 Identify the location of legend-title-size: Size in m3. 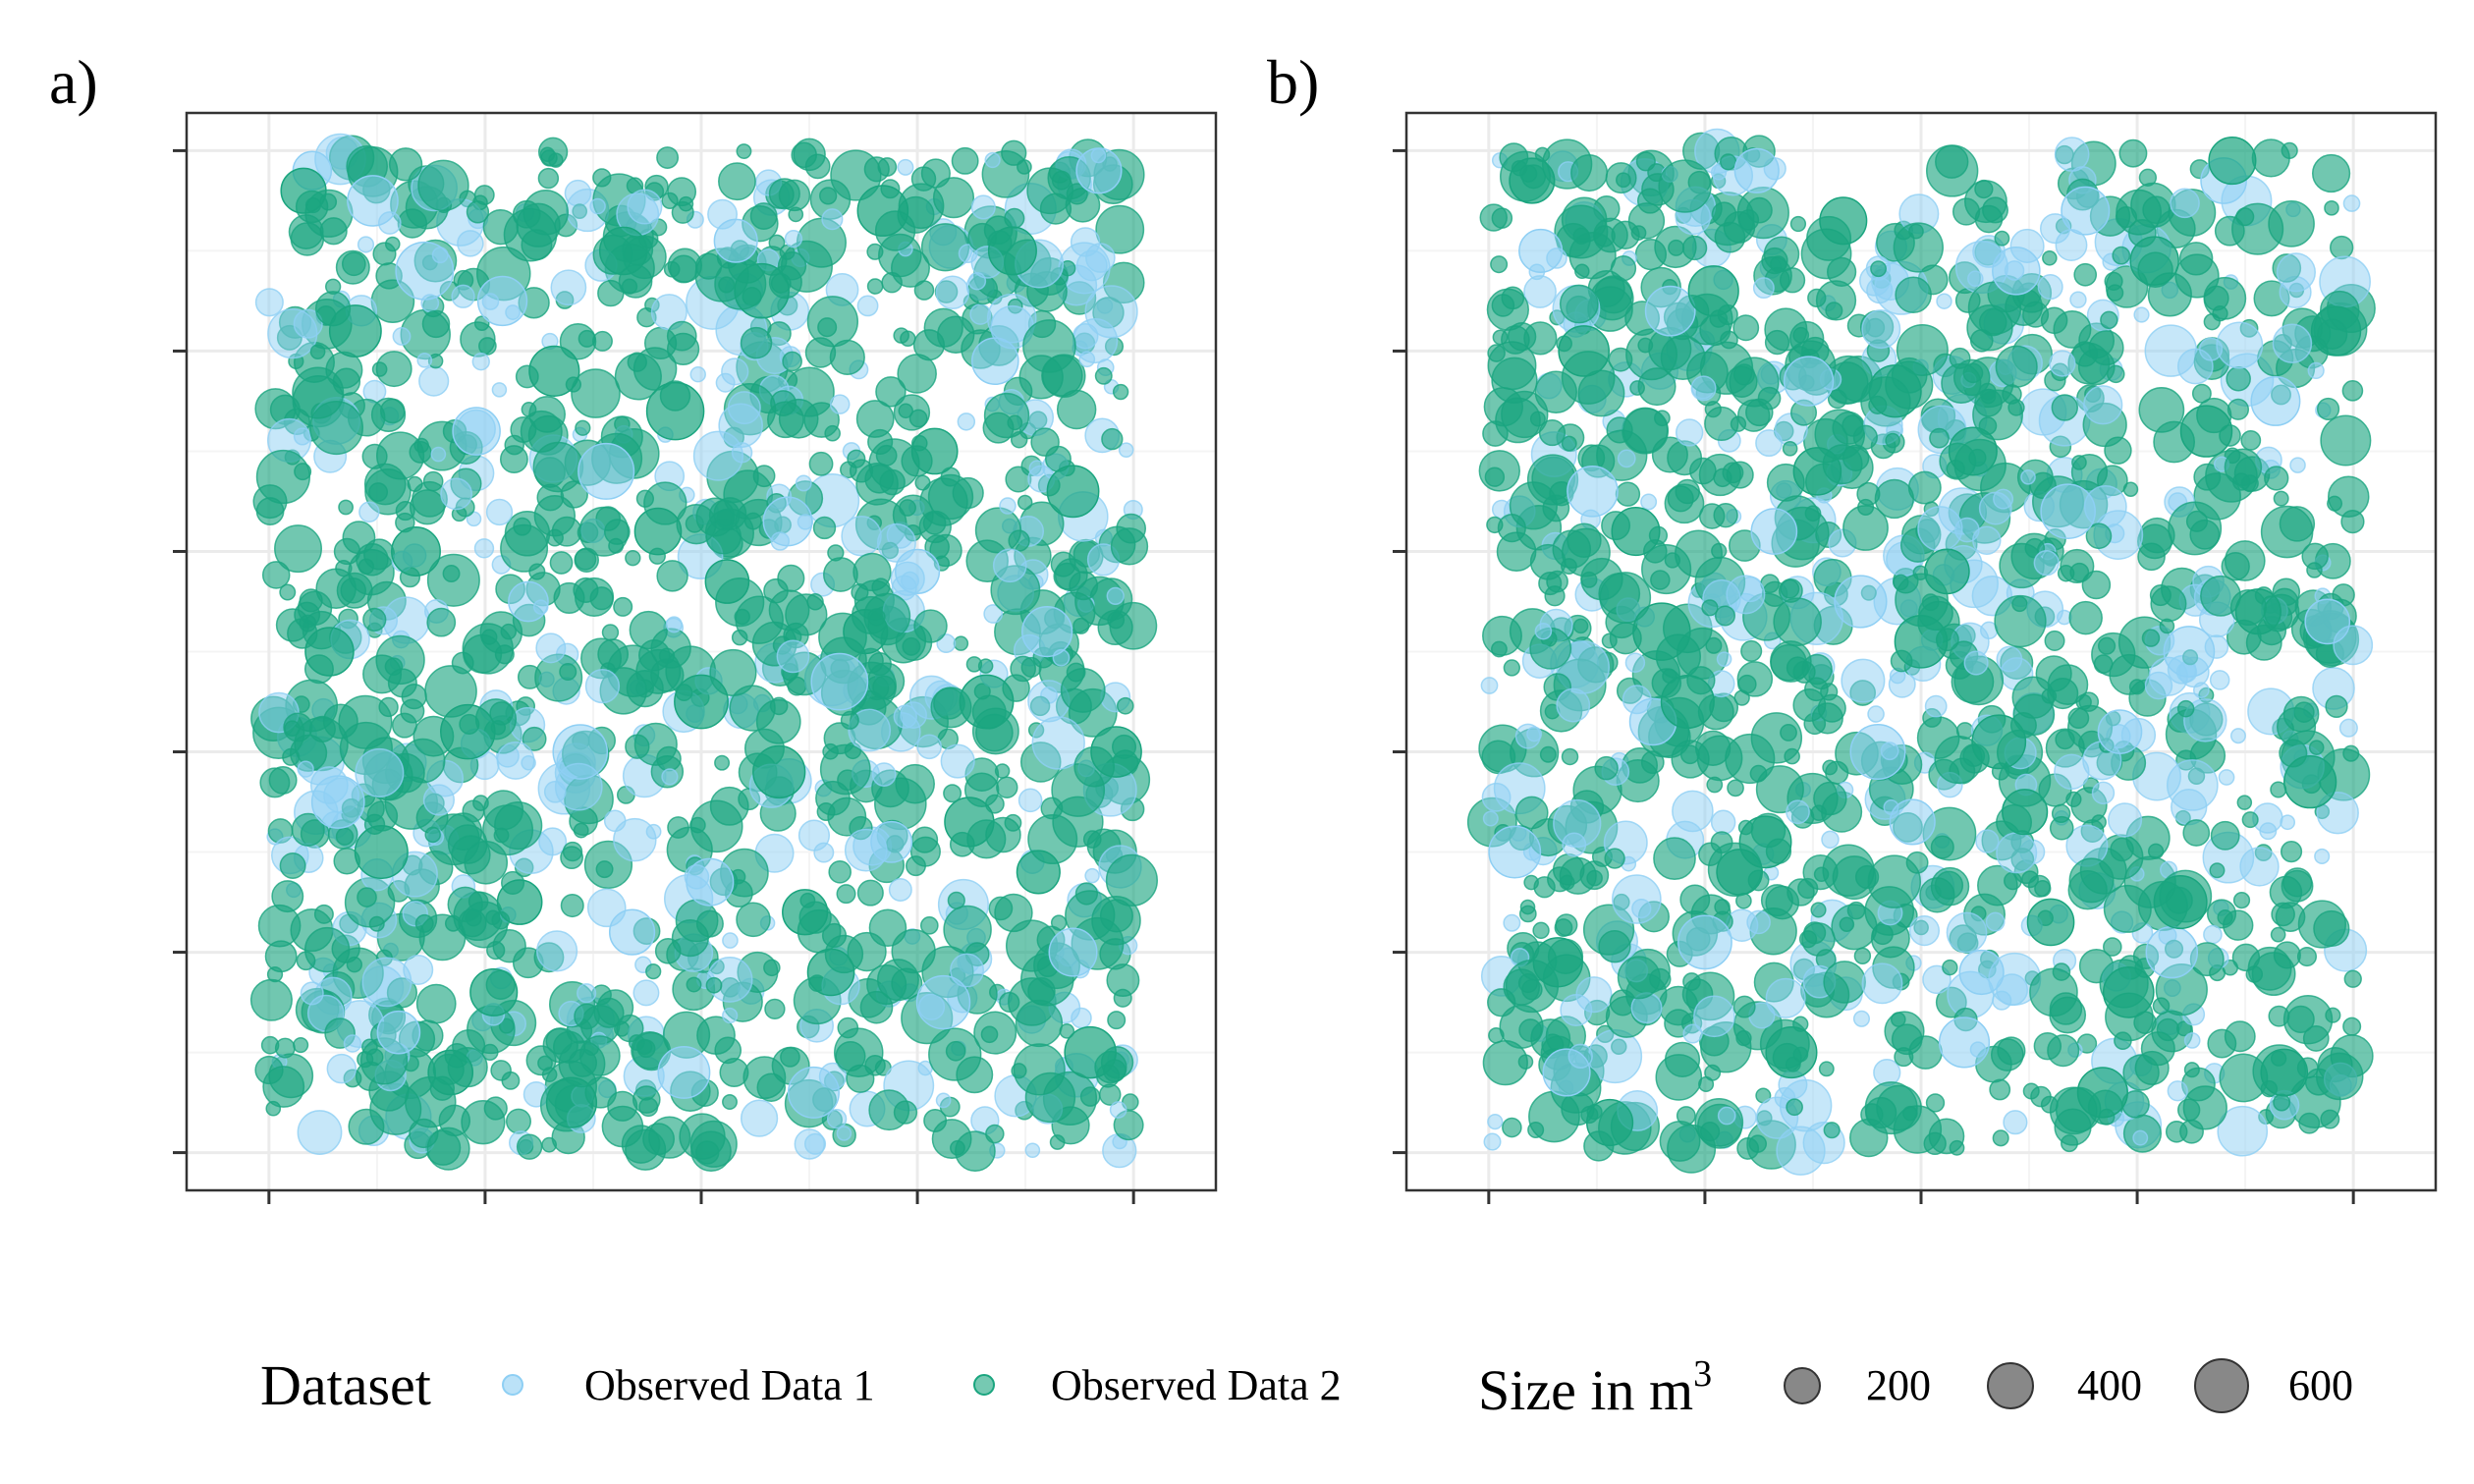
(1595, 1387).